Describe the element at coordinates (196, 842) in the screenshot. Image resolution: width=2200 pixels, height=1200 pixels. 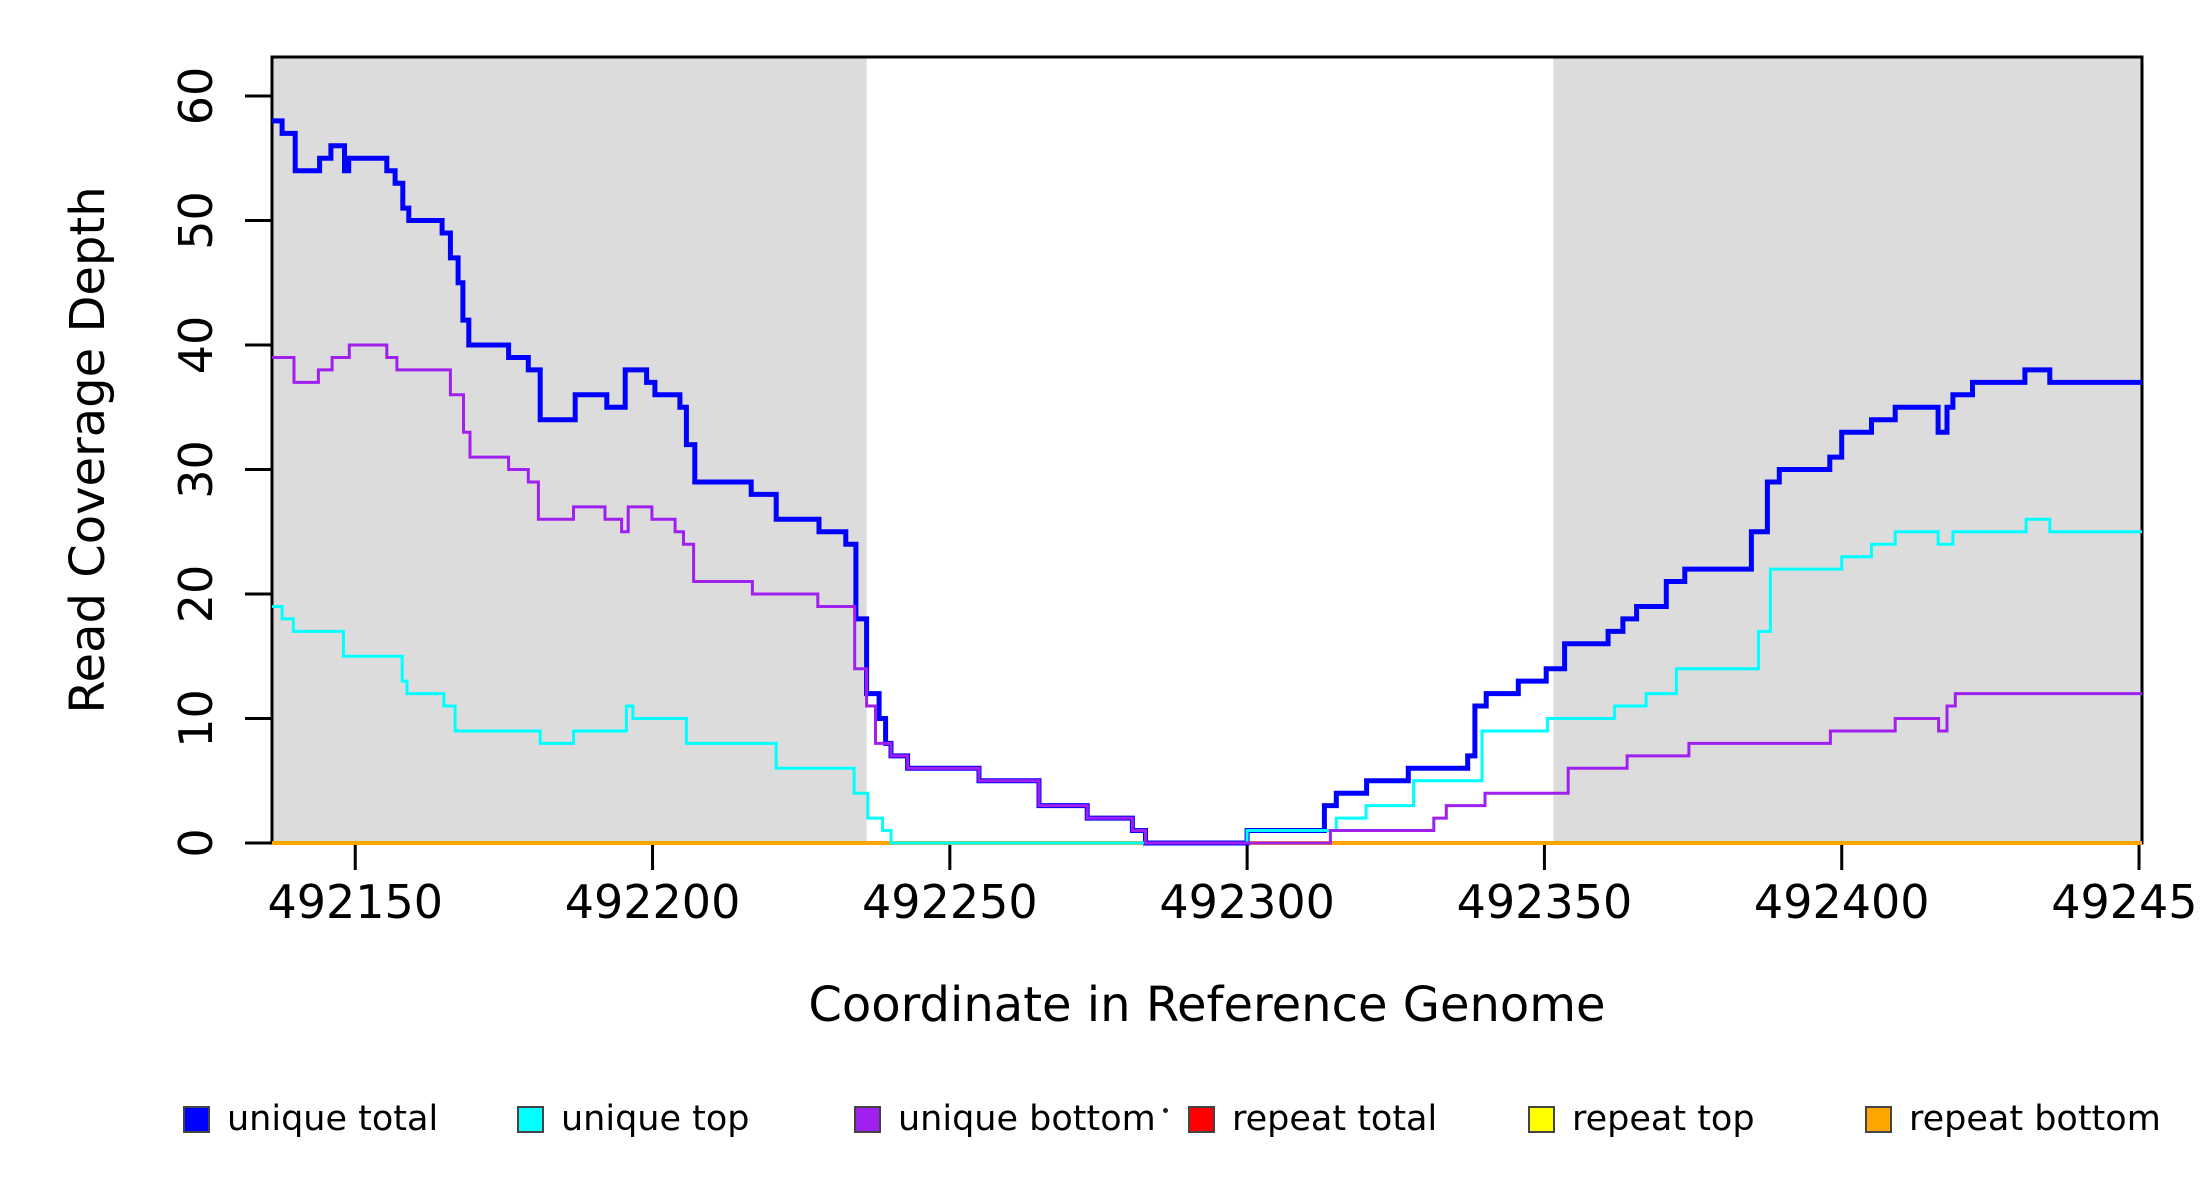
I see `y-tick-label: 0` at that location.